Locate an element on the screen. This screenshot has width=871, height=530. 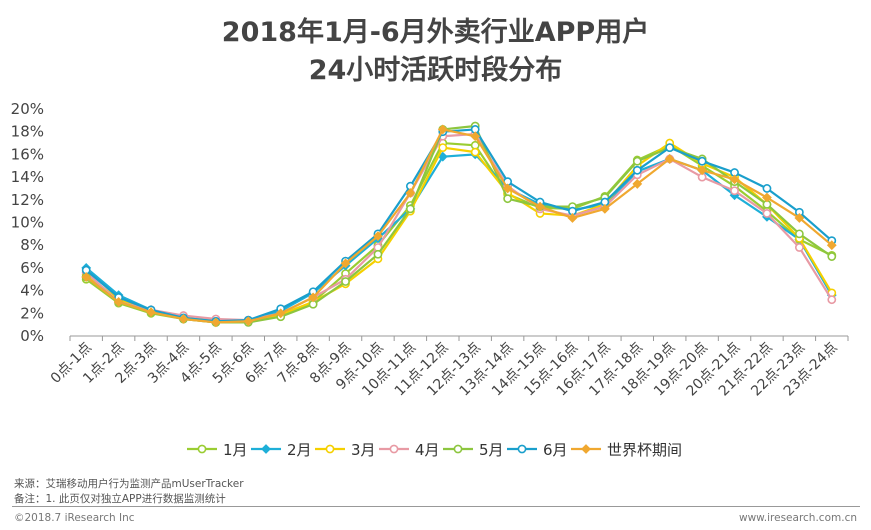
y-tick-label: 16% is located at coordinates (27, 154).